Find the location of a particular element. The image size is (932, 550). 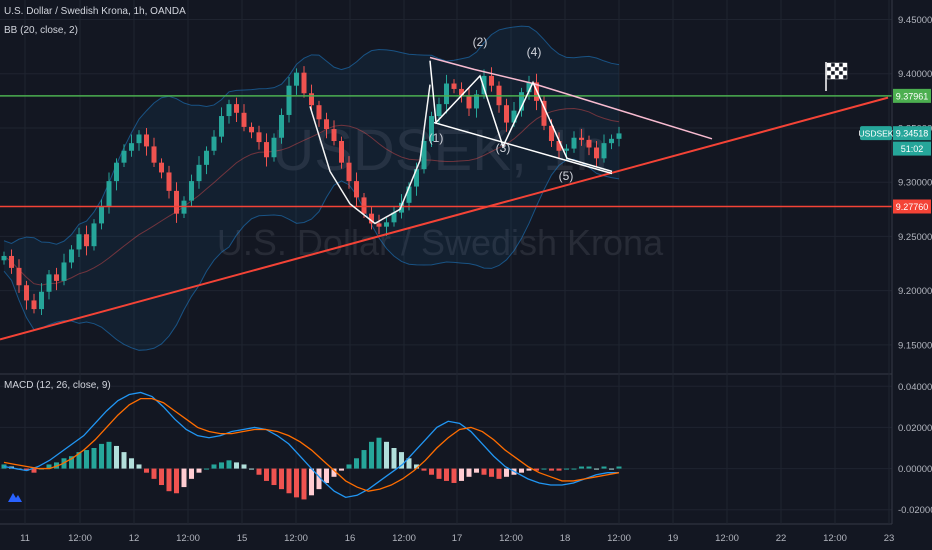

upper-channel-line is located at coordinates (571, 98).